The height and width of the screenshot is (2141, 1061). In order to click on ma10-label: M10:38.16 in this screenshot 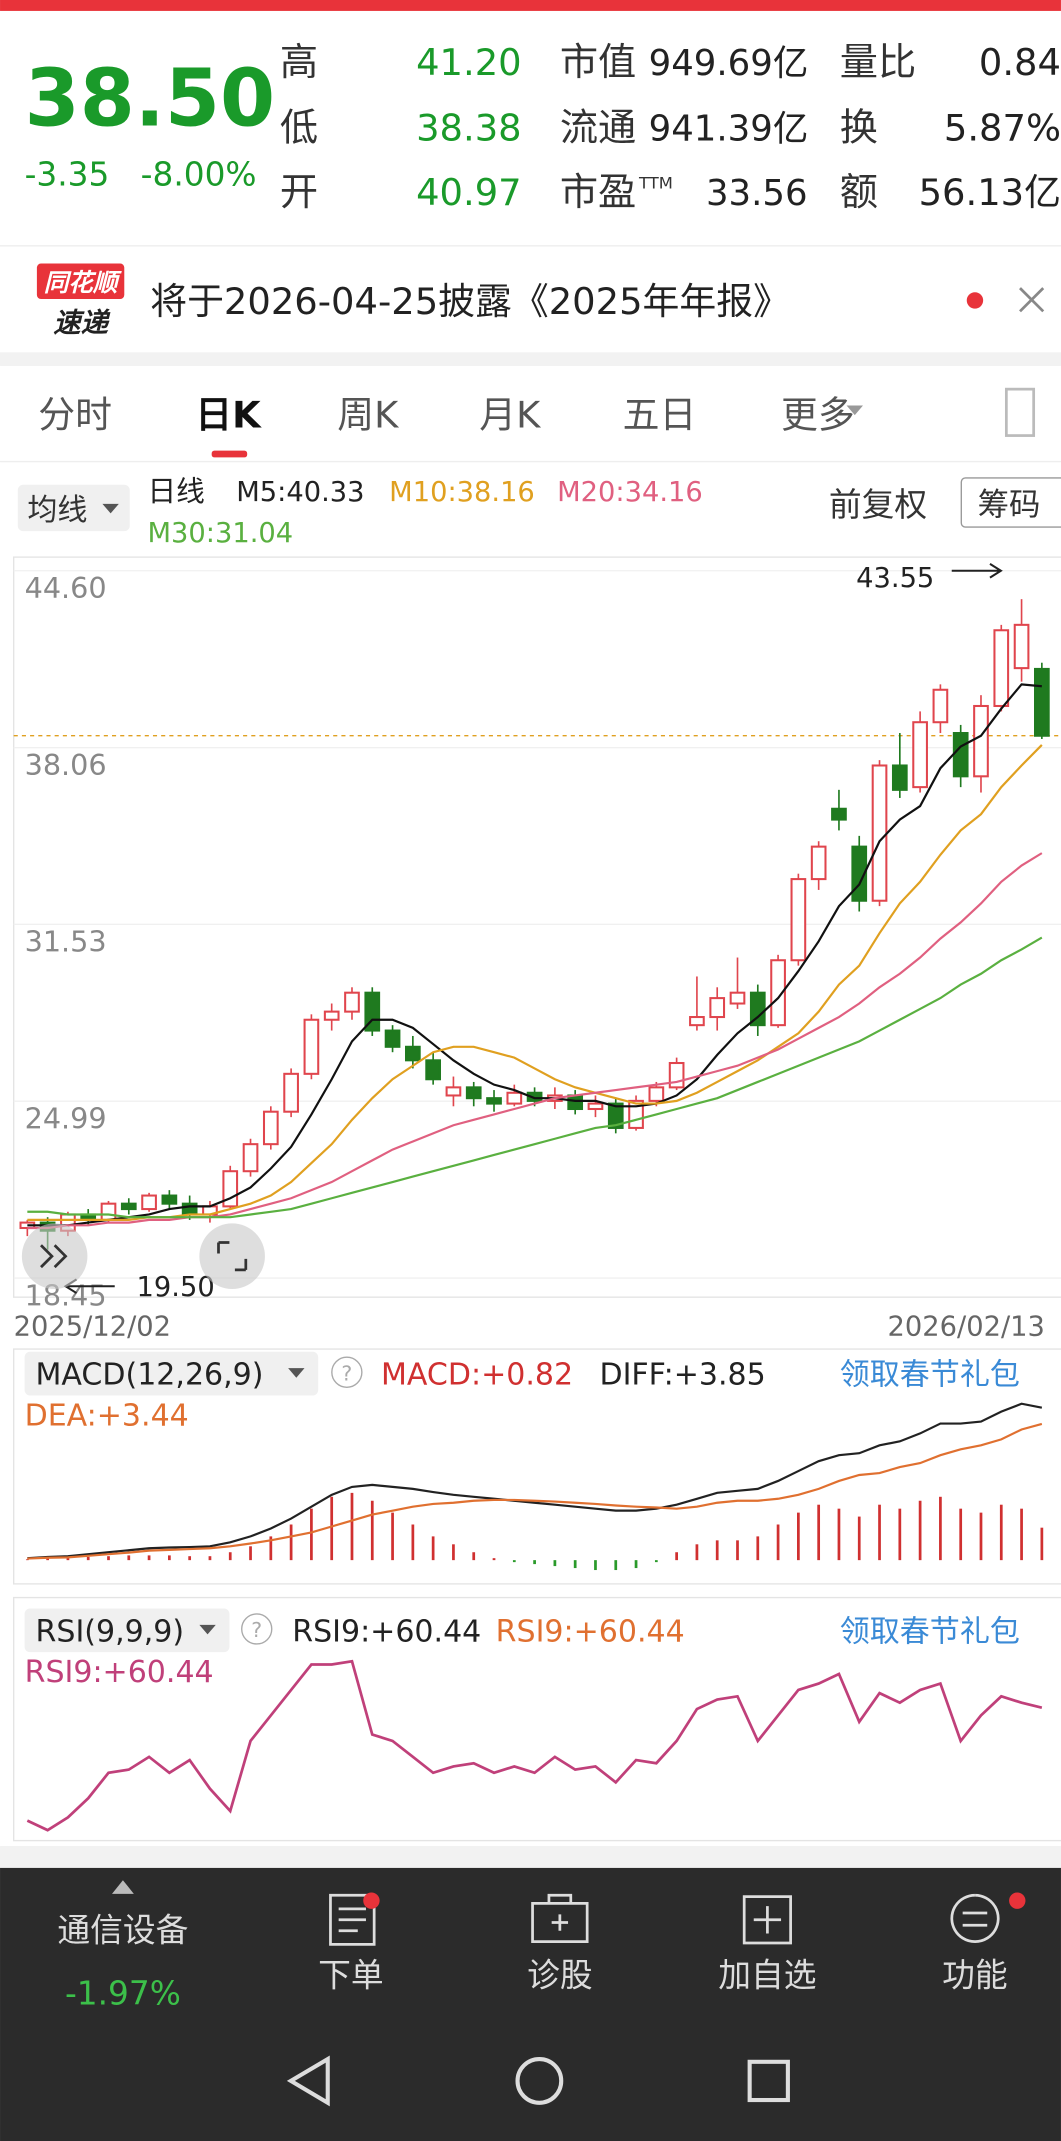, I will do `click(462, 492)`.